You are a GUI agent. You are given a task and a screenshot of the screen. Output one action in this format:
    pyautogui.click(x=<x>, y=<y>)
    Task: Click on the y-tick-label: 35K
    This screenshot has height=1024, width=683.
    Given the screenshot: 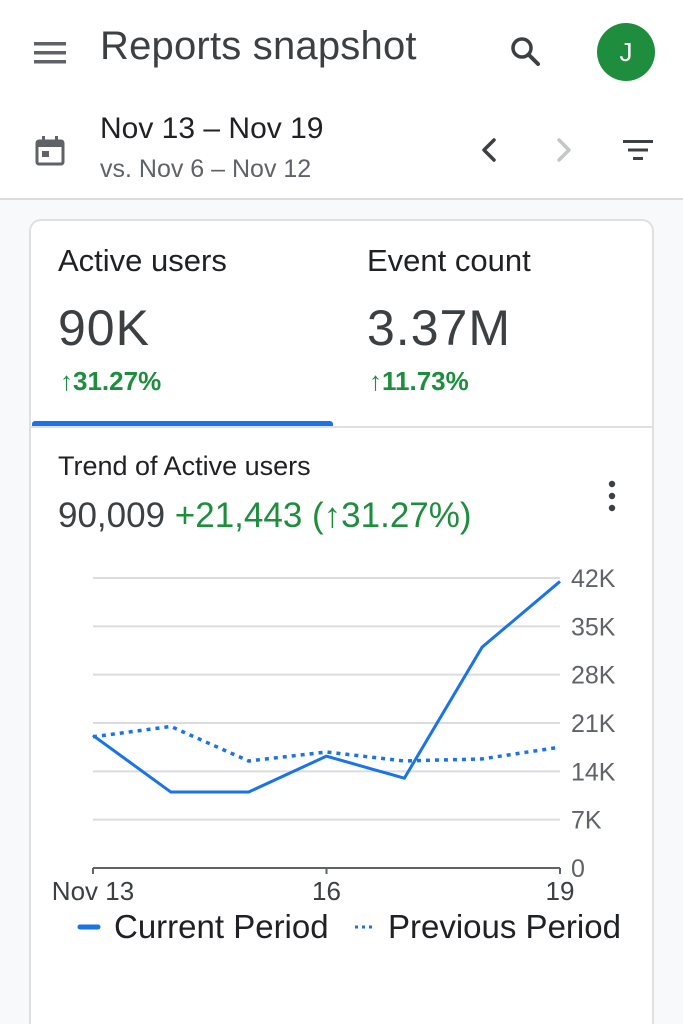 What is the action you would take?
    pyautogui.click(x=593, y=627)
    